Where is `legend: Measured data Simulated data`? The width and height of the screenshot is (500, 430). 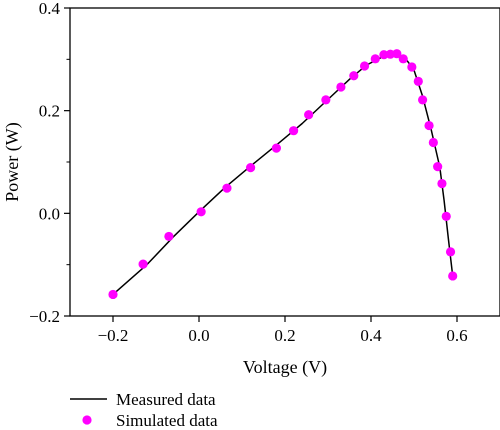 legend: Measured data Simulated data is located at coordinates (144, 410).